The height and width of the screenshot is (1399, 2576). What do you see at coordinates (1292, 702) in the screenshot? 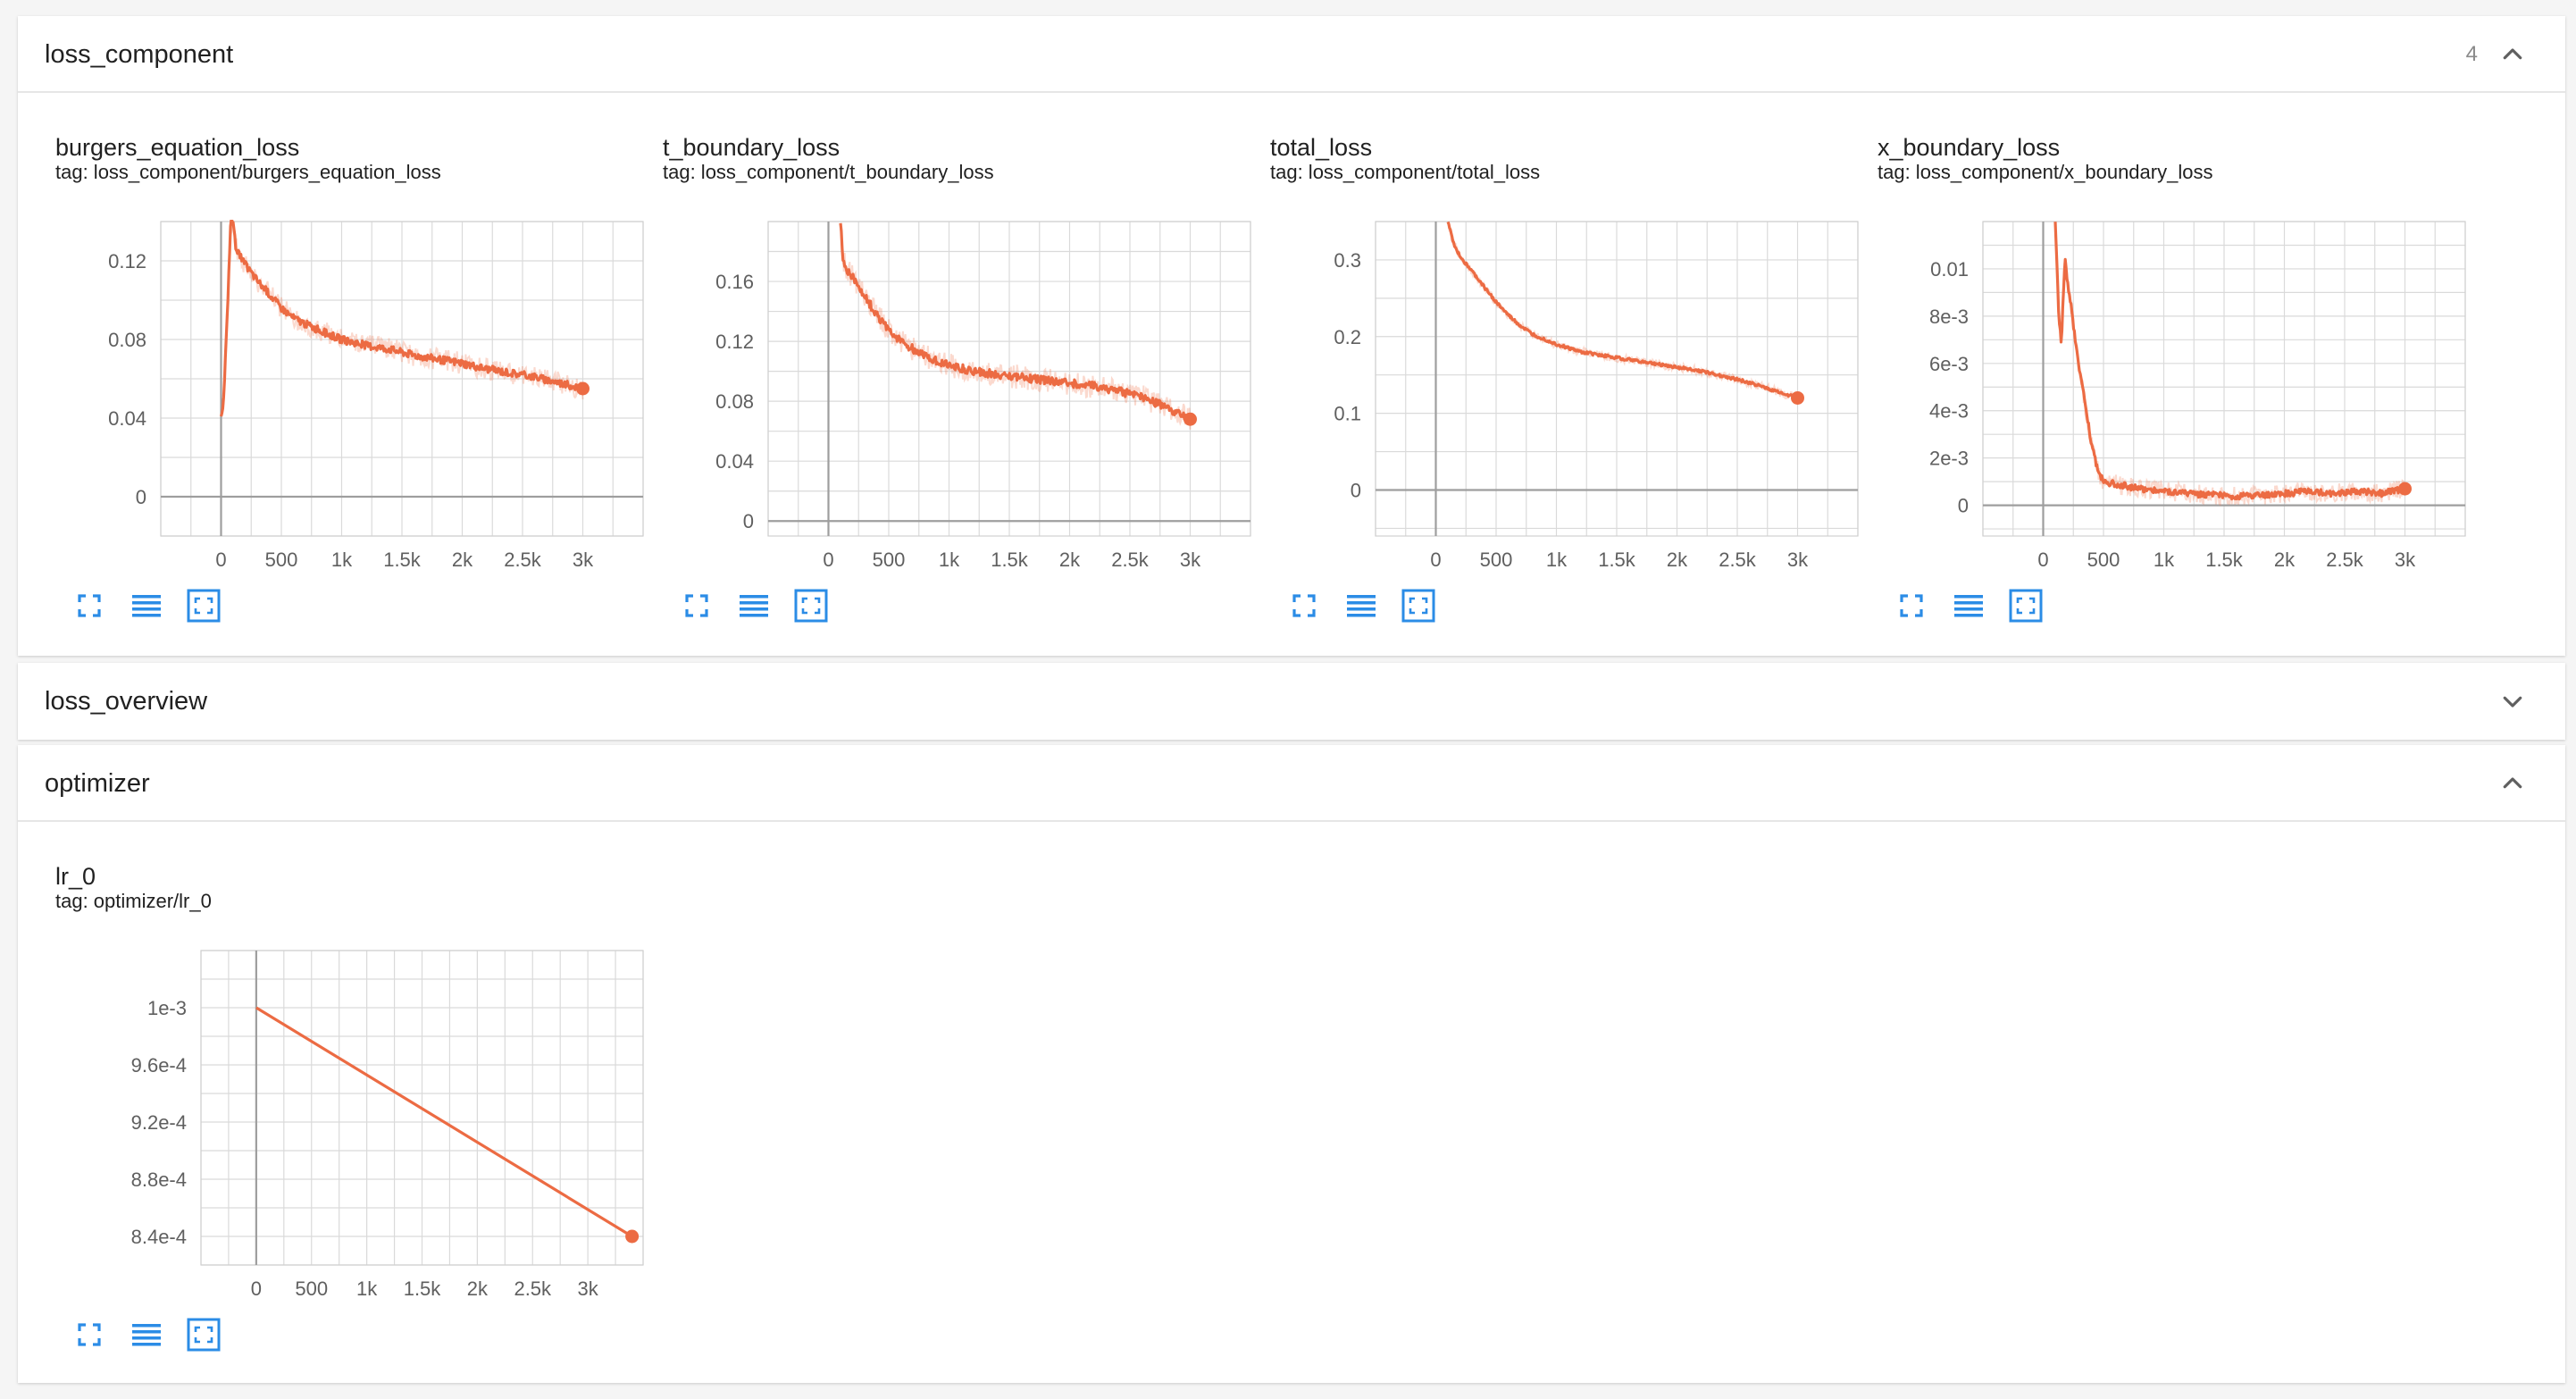
I see `section-header-loss-overview: loss_overview` at bounding box center [1292, 702].